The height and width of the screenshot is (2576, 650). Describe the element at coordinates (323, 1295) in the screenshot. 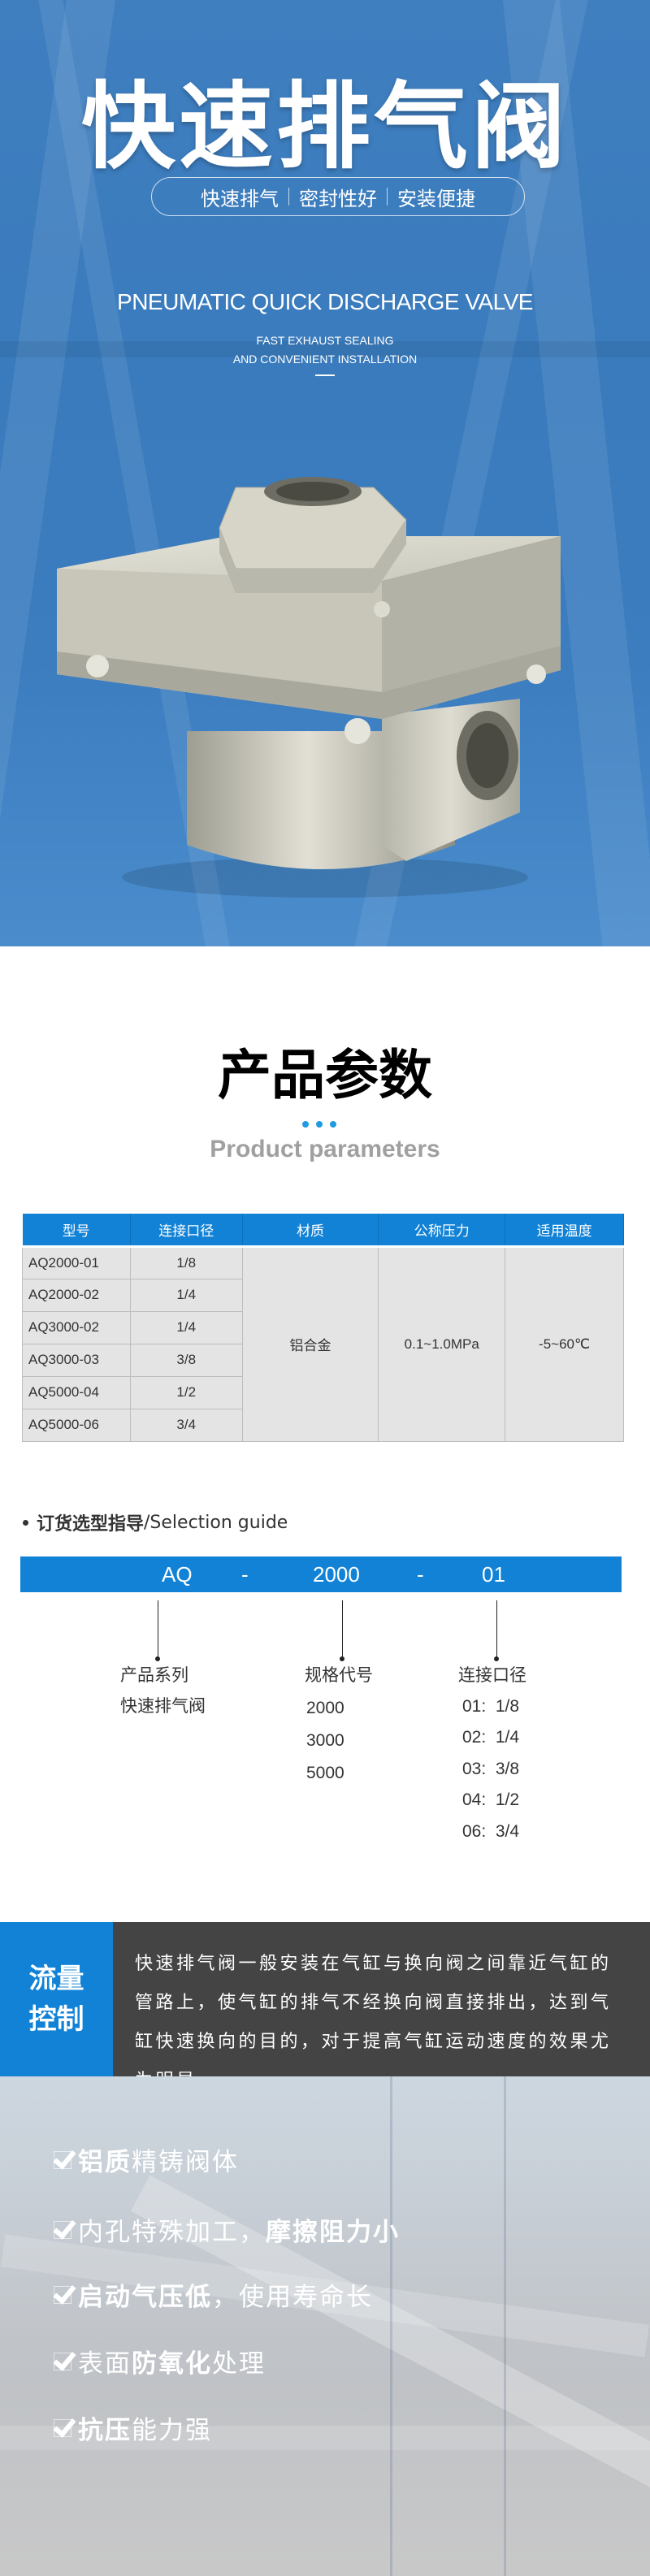

I see `table-row: AQ2000-02 1/4` at that location.